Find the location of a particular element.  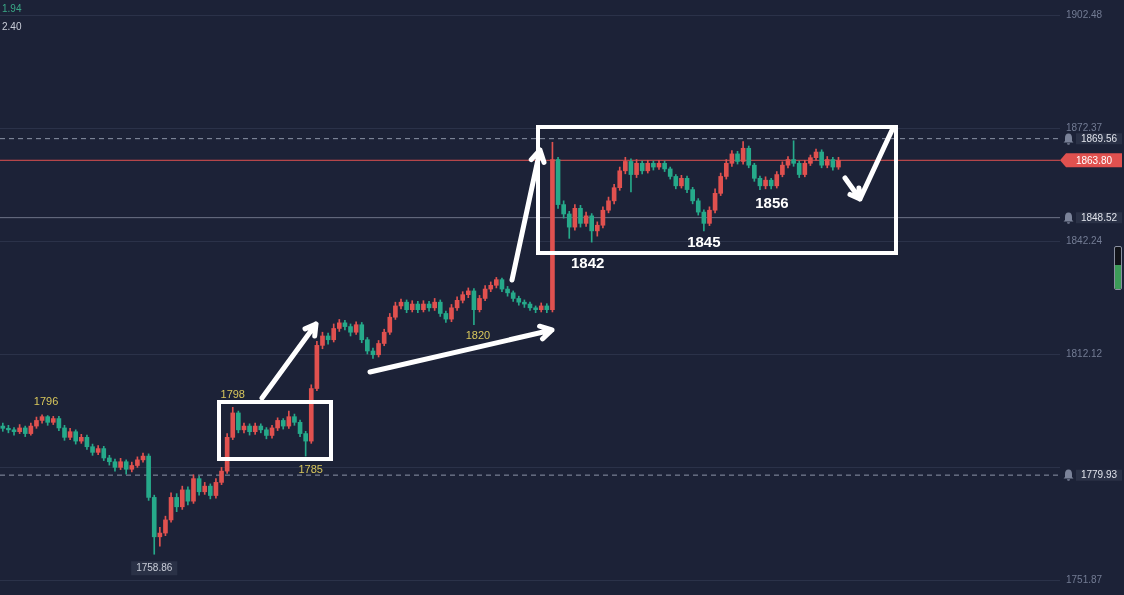

annotation: 1820 is located at coordinates (478, 334).